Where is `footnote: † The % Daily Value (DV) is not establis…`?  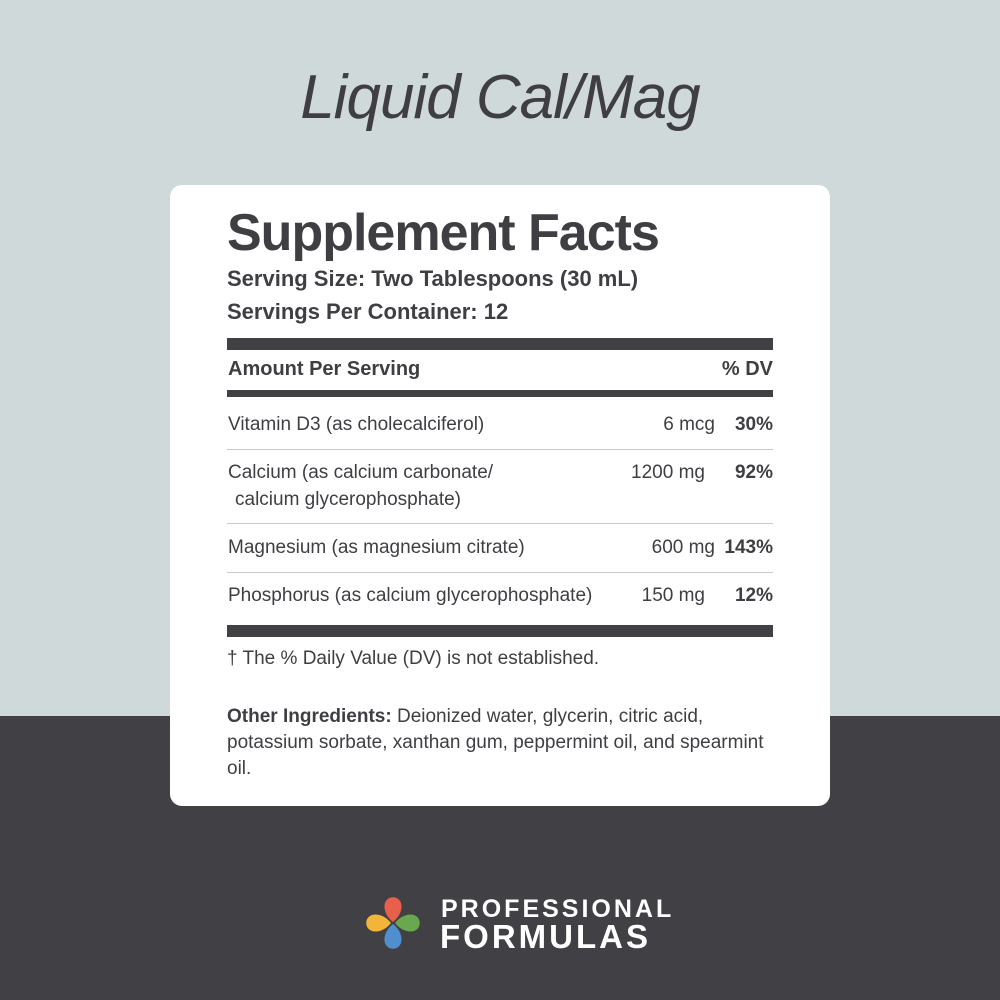
footnote: † The % Daily Value (DV) is not establis… is located at coordinates (413, 658).